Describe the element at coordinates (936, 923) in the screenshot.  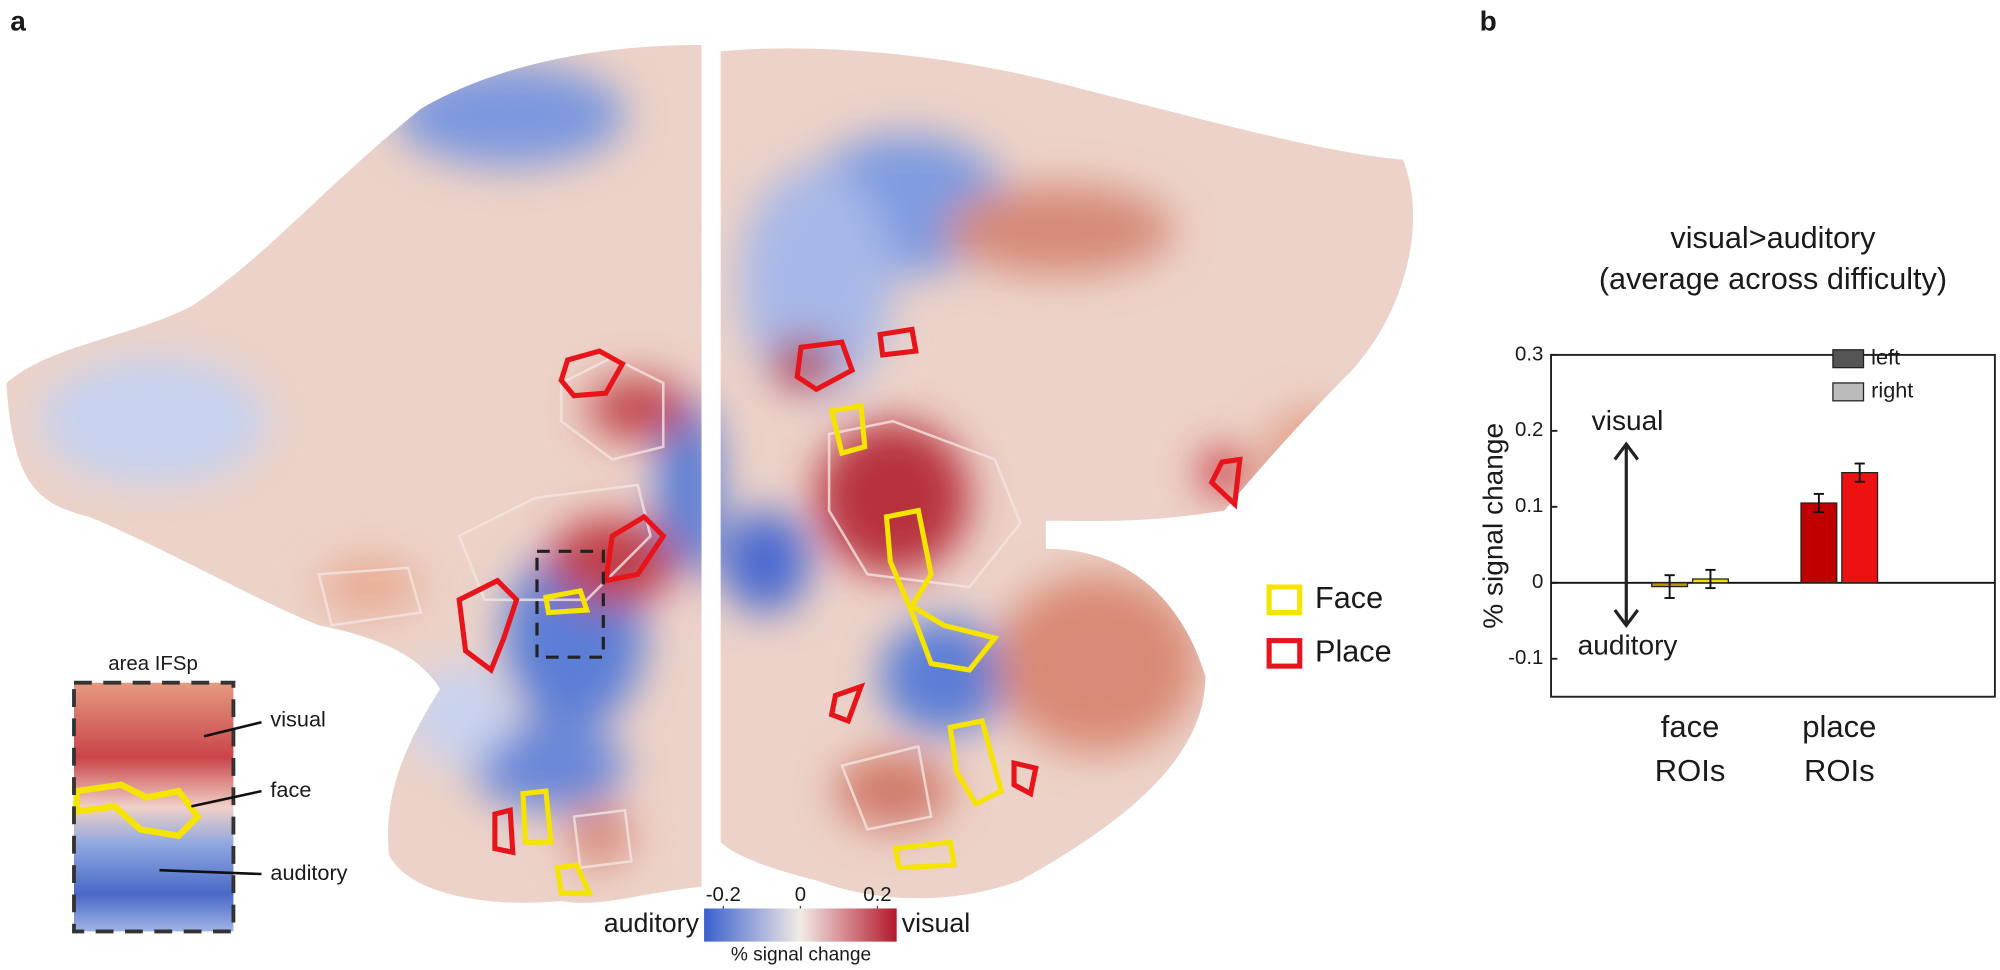
I see `colorbar-end-label: visual` at that location.